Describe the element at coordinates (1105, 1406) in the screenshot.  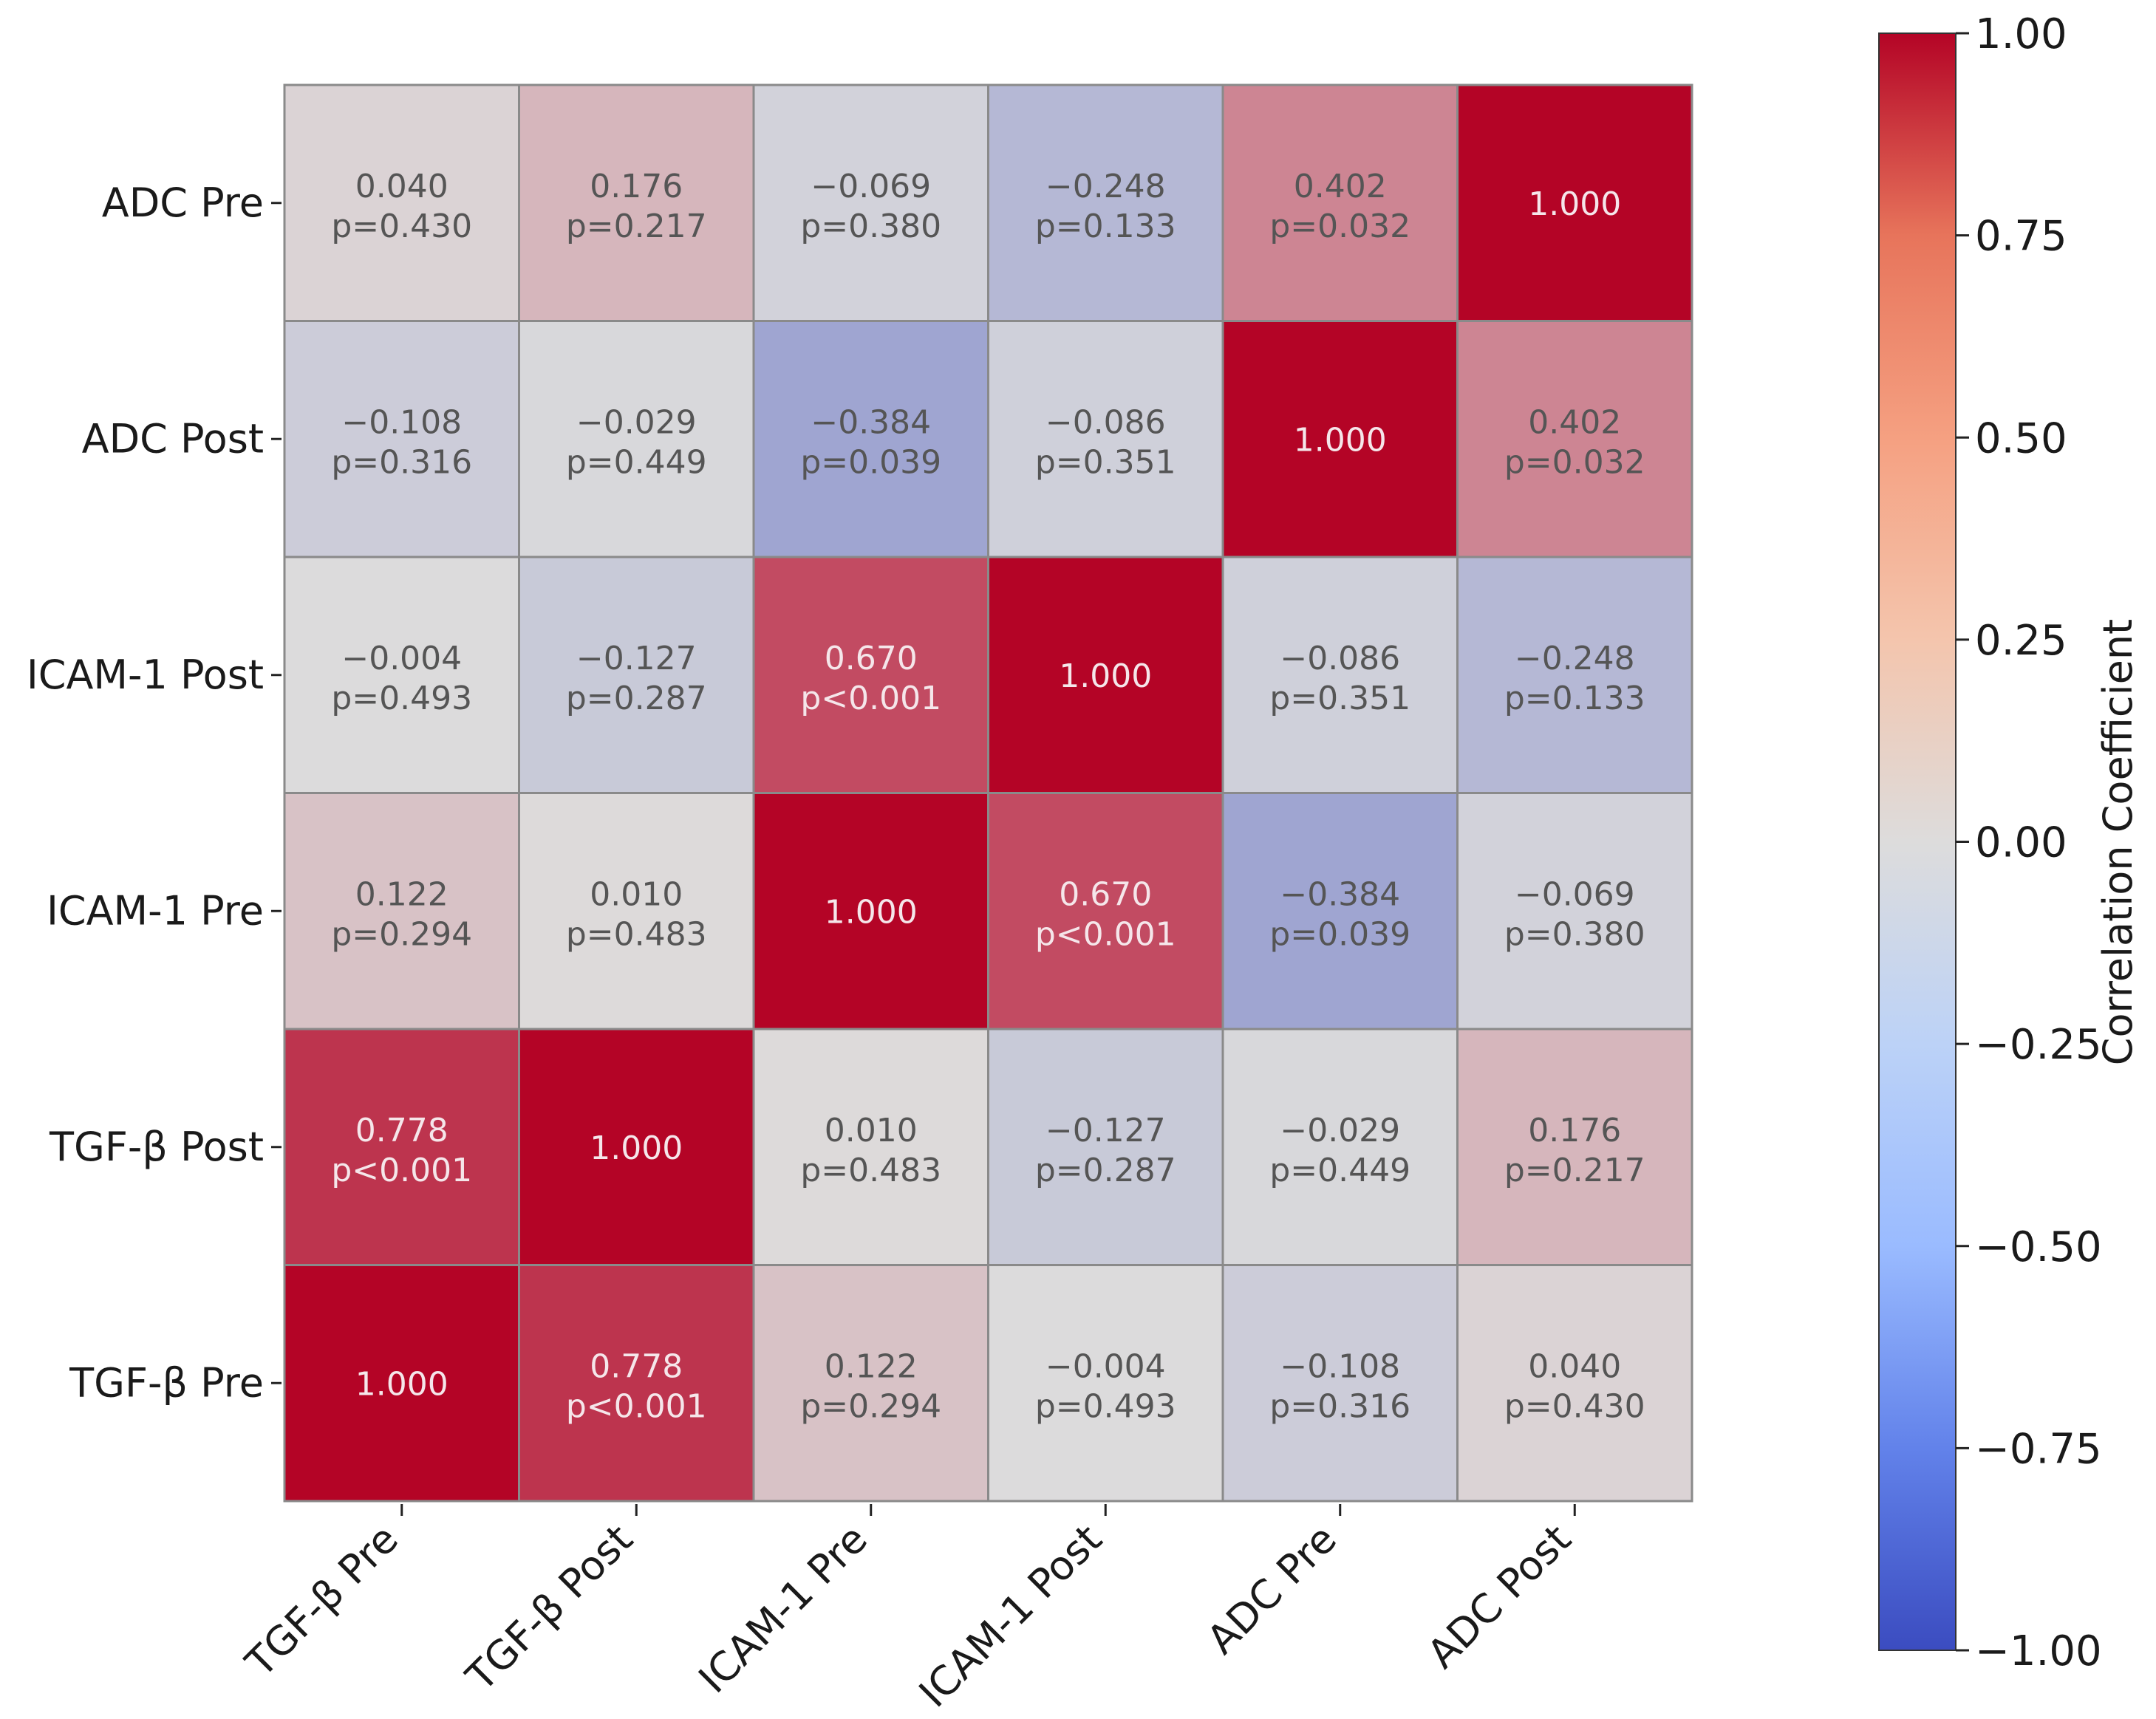
I see `cell-p-label: p=0.493` at that location.